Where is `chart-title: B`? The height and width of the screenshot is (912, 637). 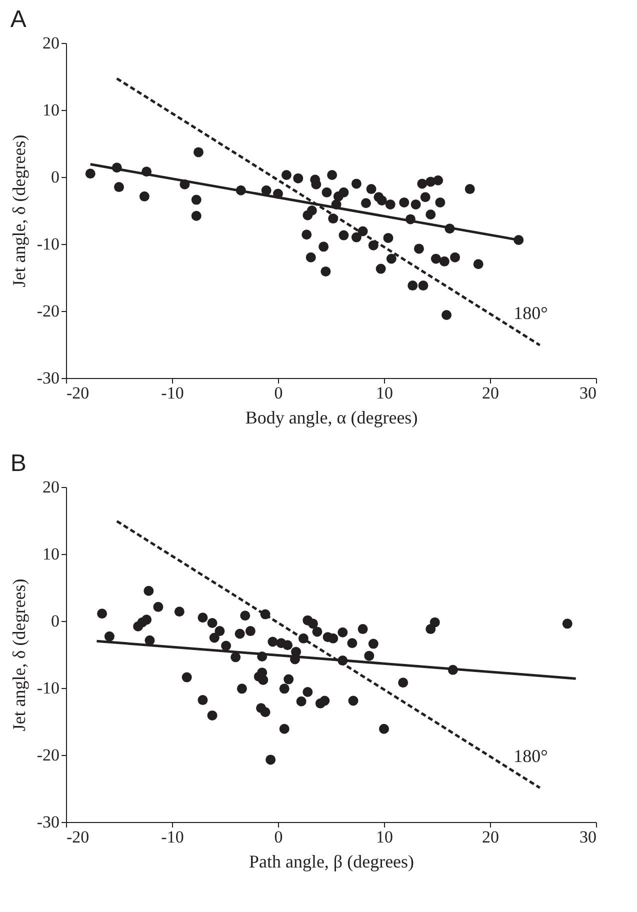 chart-title: B is located at coordinates (18, 463).